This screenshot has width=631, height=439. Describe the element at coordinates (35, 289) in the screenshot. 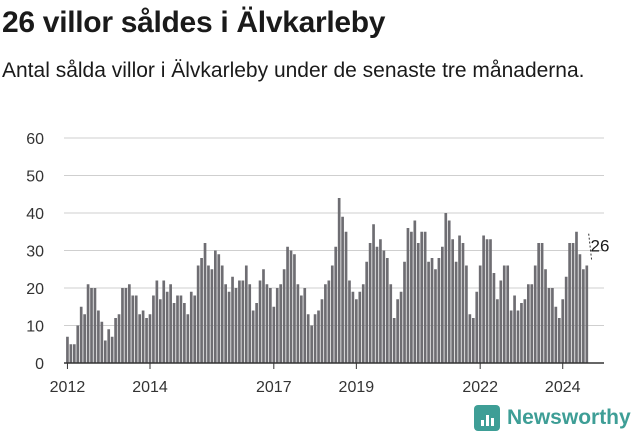

I see `y-tick-label: 20` at that location.